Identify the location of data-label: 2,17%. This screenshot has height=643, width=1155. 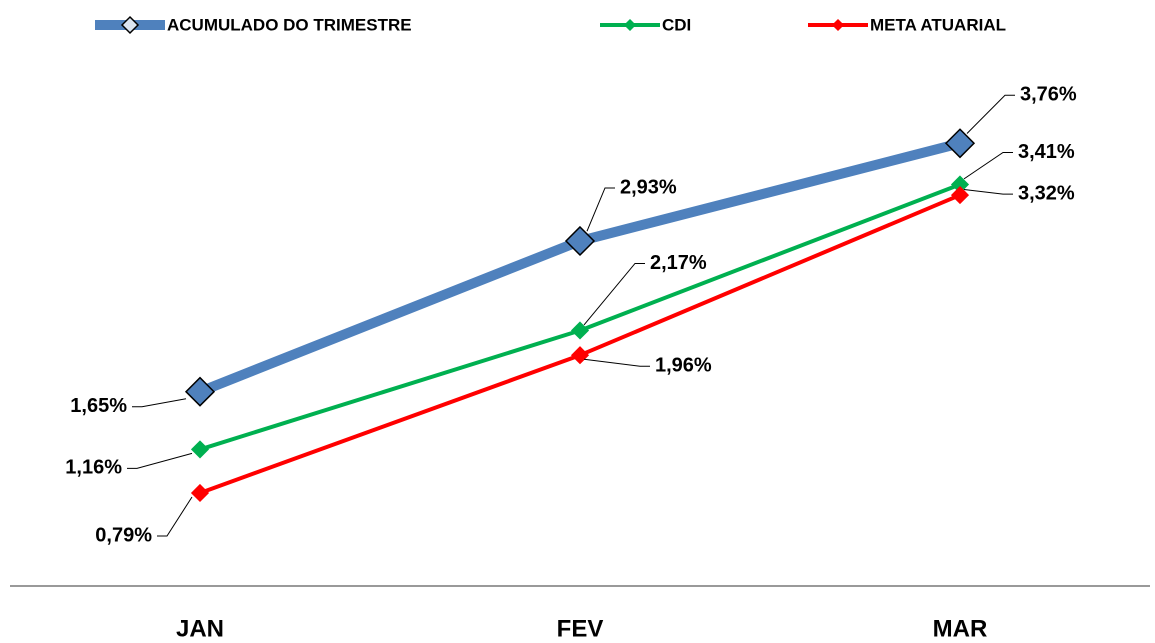
(678, 263).